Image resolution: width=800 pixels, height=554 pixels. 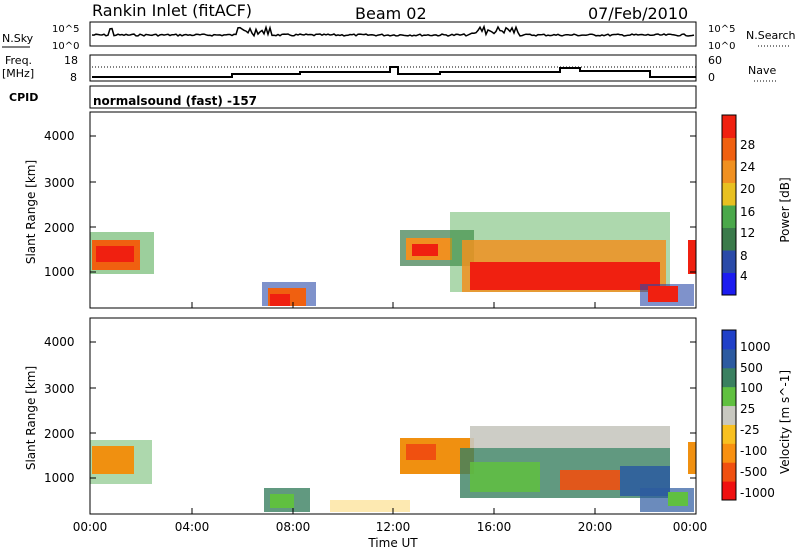 What do you see at coordinates (721, 29) in the screenshot?
I see `nsearch-tick-top: 10^5` at bounding box center [721, 29].